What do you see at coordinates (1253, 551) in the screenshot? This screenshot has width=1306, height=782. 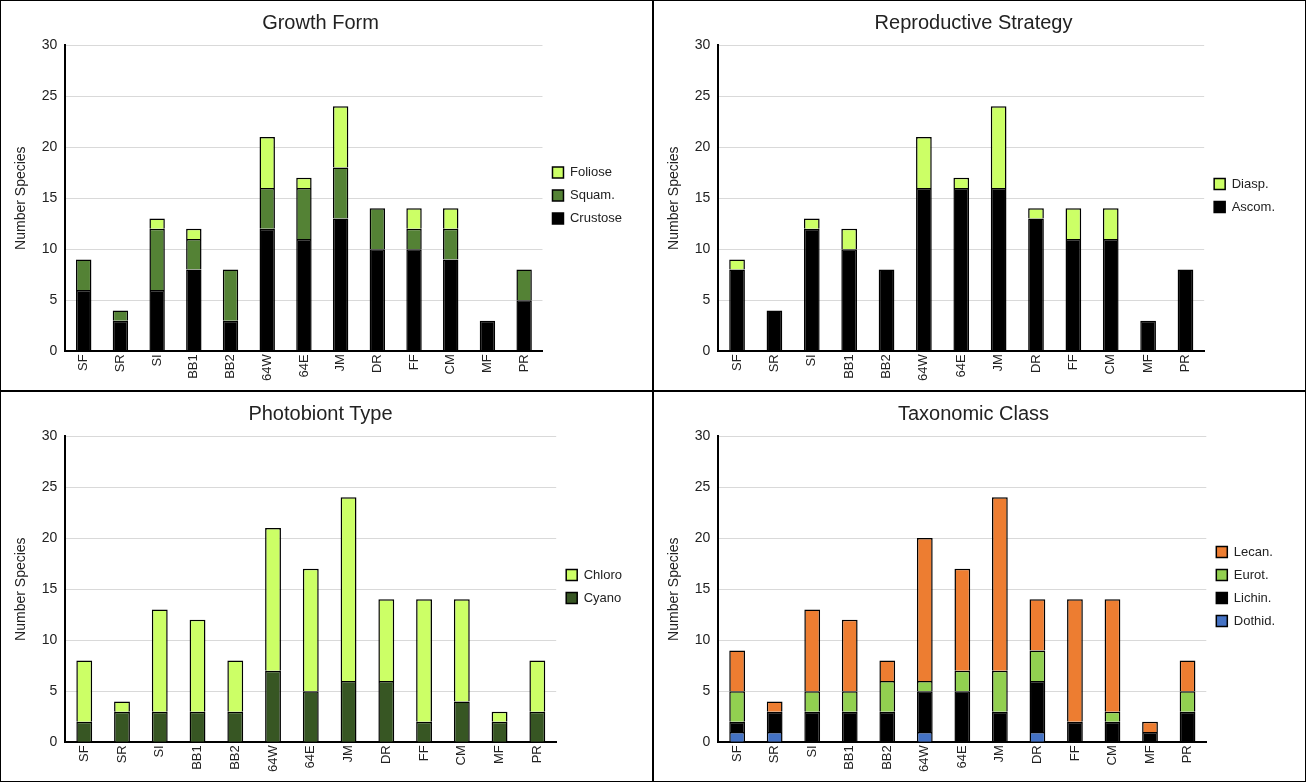 I see `legend-label: Lecan.` at bounding box center [1253, 551].